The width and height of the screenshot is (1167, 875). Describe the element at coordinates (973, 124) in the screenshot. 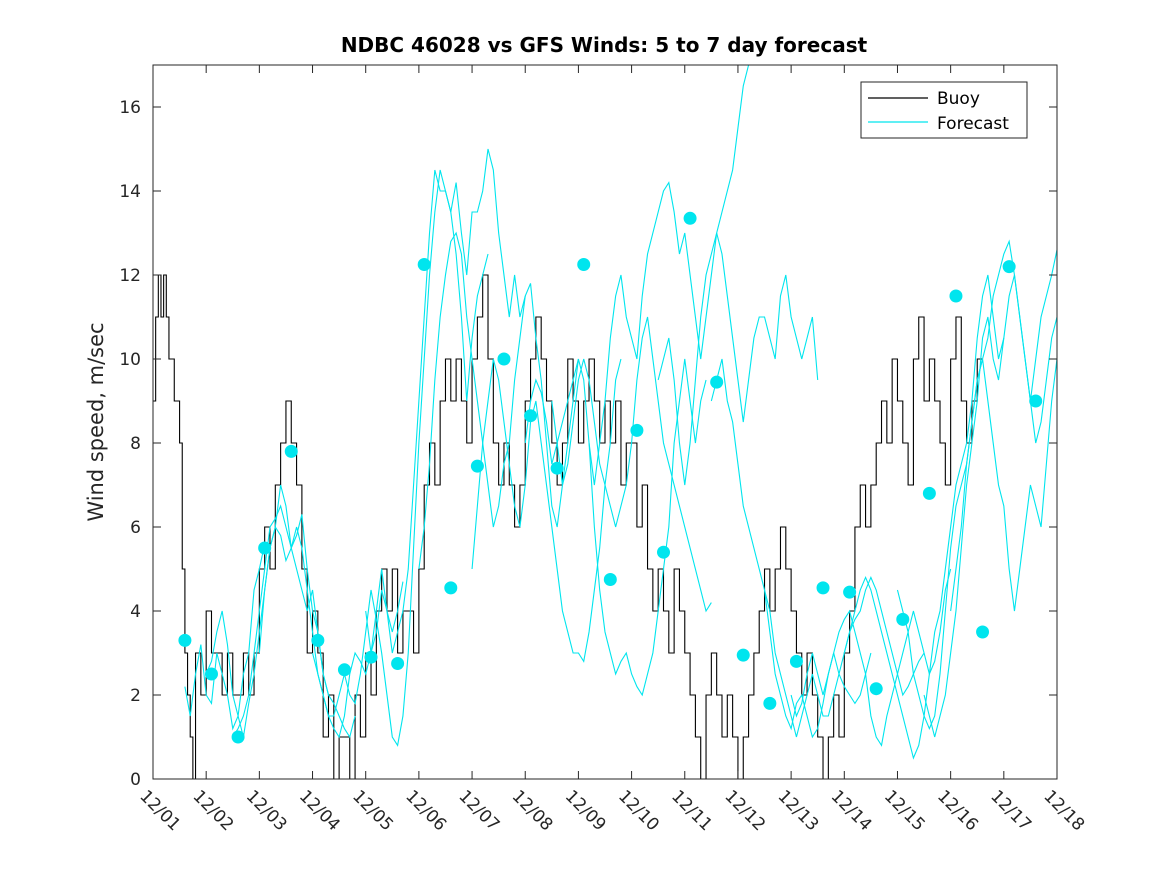

I see `legend-forecast-label: Forecast` at that location.